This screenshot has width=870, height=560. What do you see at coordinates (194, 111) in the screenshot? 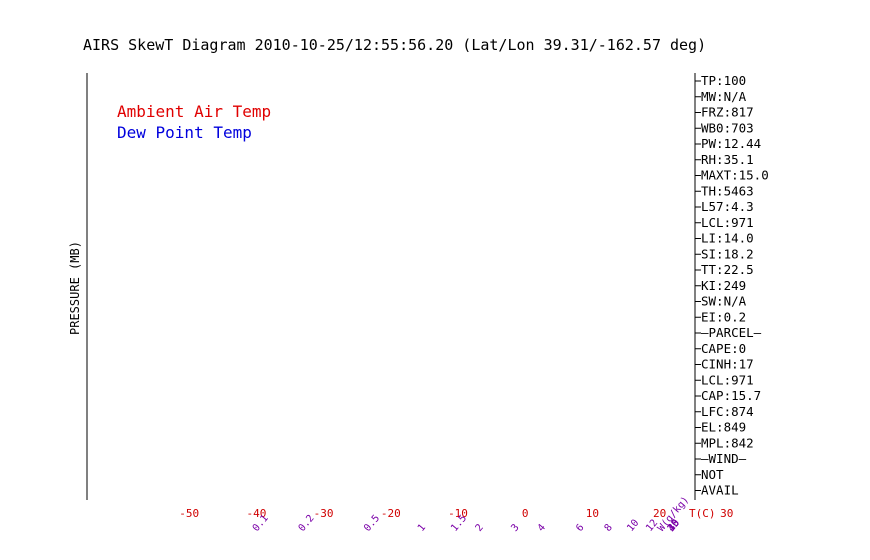
I see `legend-entry: Ambient Air Temp` at bounding box center [194, 111].